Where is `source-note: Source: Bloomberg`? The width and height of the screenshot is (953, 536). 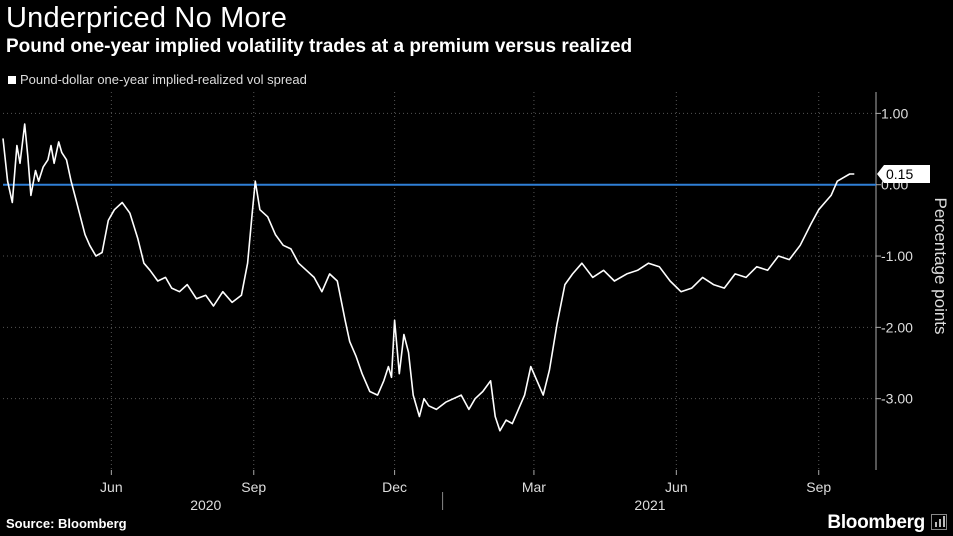 source-note: Source: Bloomberg is located at coordinates (66, 523).